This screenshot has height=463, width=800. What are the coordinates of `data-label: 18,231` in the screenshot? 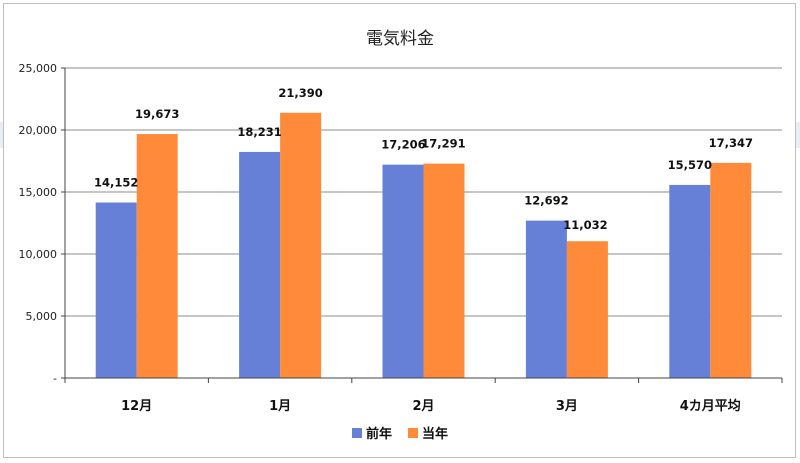 It's located at (259, 132).